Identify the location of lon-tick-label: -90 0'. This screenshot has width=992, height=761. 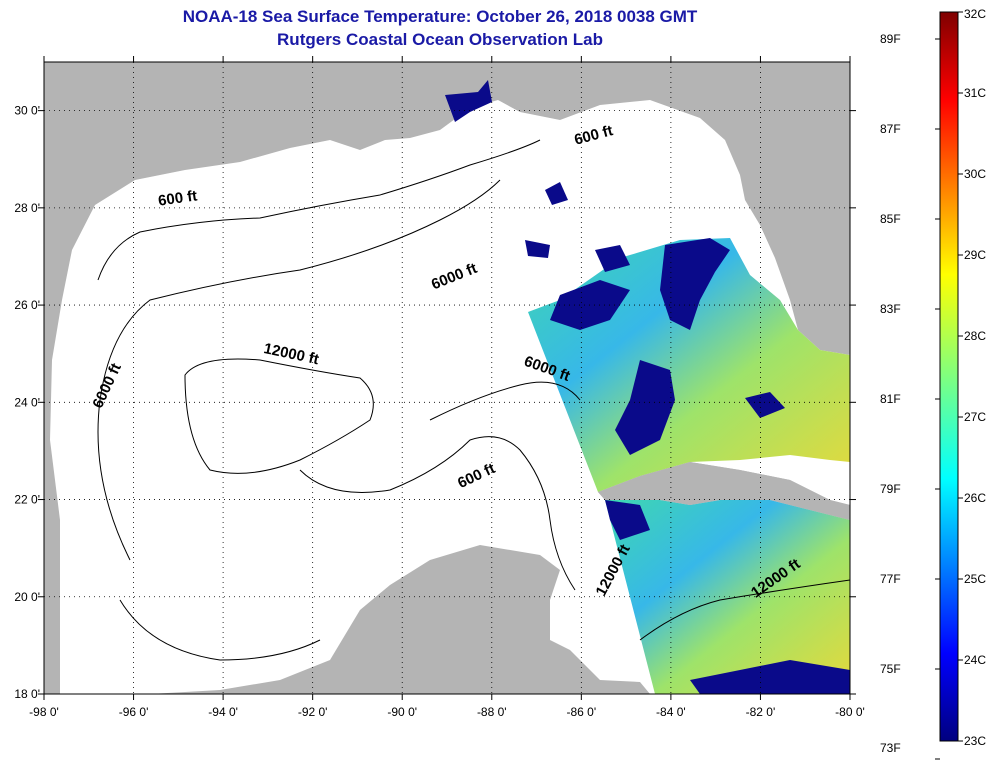
(402, 712).